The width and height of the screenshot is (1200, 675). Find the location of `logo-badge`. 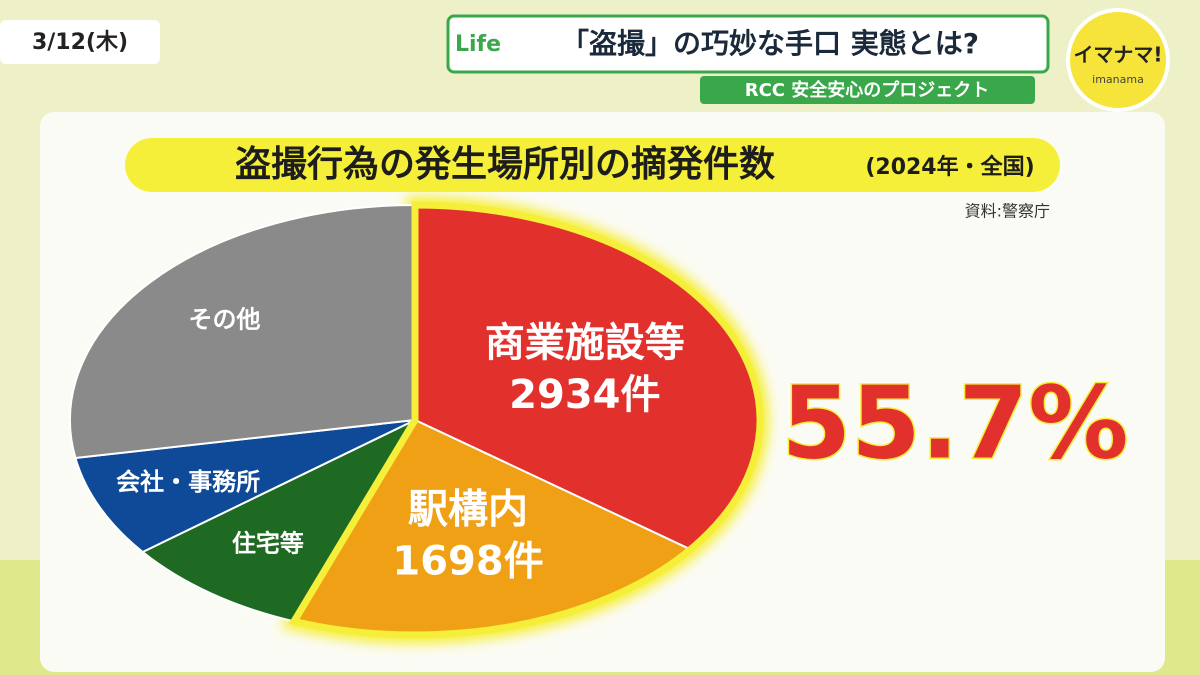

logo-badge is located at coordinates (1118, 60).